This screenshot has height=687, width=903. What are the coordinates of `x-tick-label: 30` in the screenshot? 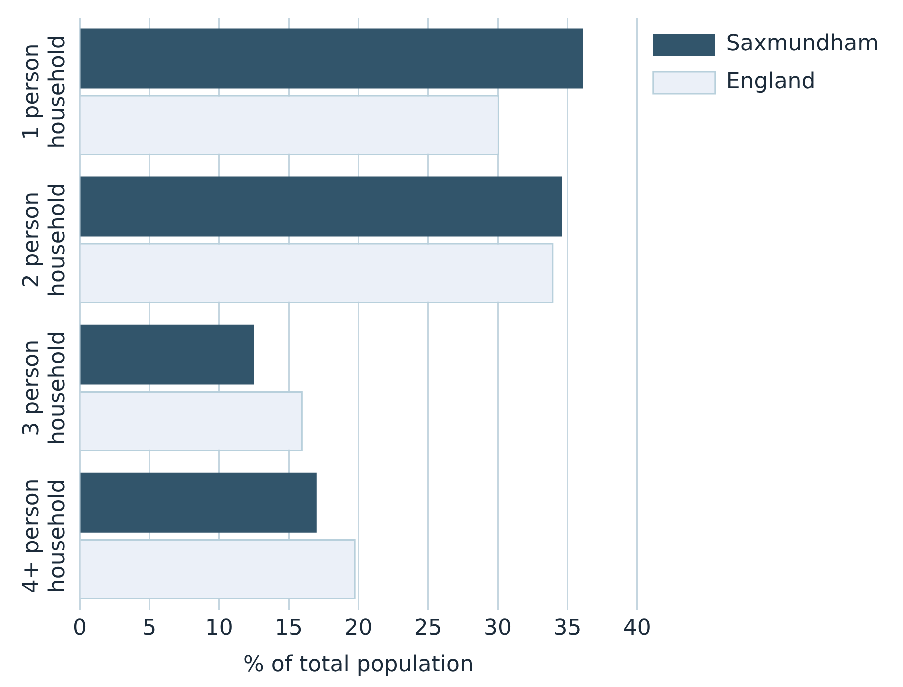 It's located at (498, 629).